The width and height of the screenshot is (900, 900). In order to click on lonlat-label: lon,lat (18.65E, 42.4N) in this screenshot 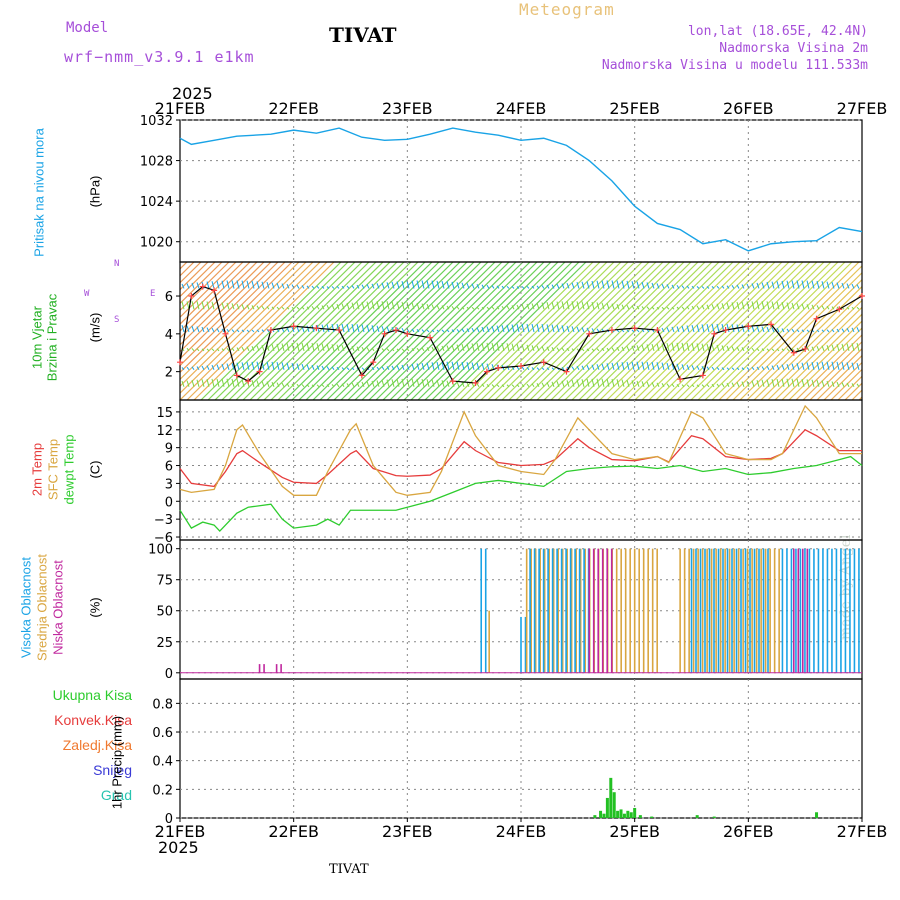, I will do `click(777, 31)`.